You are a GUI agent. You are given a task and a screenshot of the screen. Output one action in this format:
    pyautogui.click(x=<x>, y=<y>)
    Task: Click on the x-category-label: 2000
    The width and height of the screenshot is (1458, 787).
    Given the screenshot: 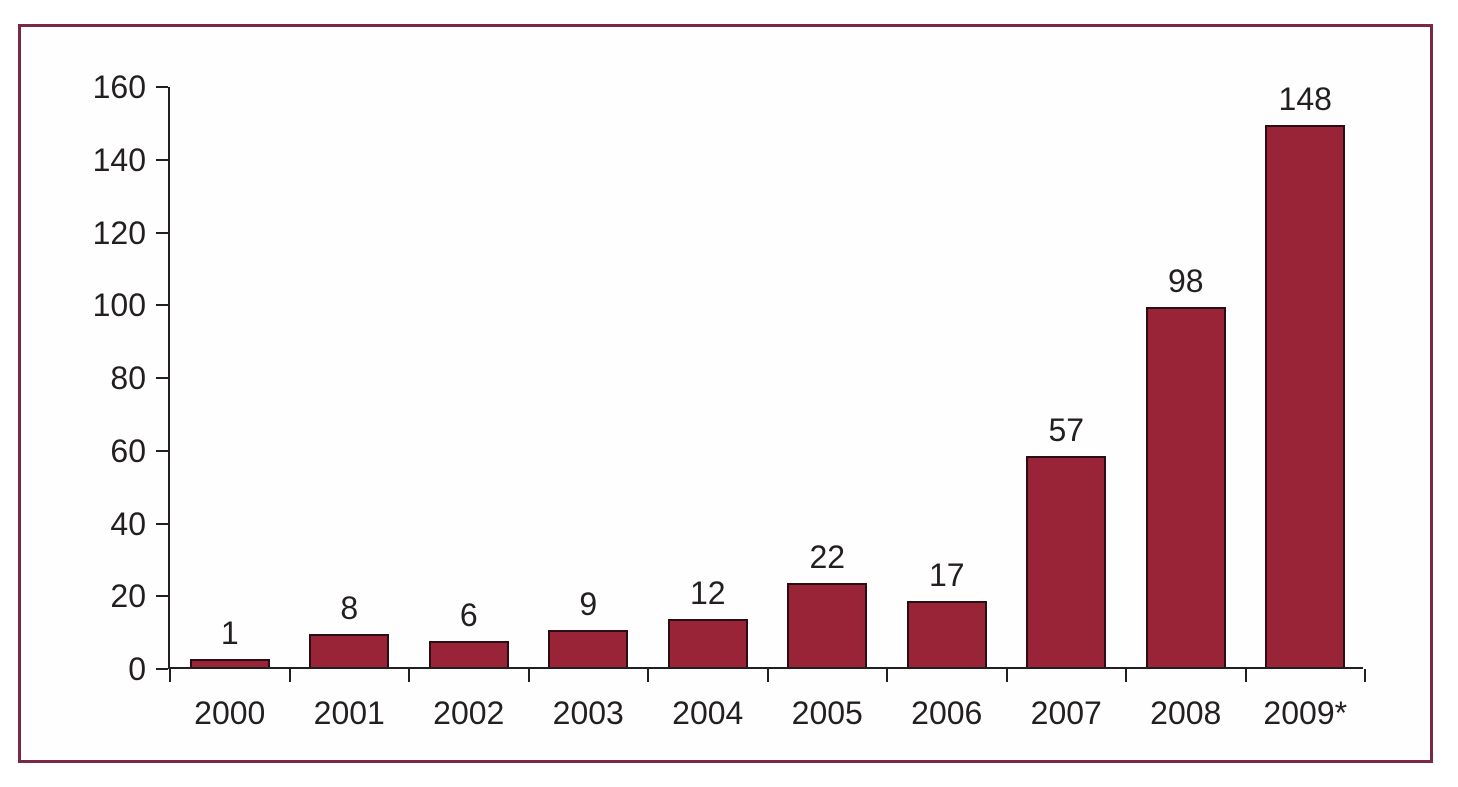 What is the action you would take?
    pyautogui.click(x=230, y=713)
    